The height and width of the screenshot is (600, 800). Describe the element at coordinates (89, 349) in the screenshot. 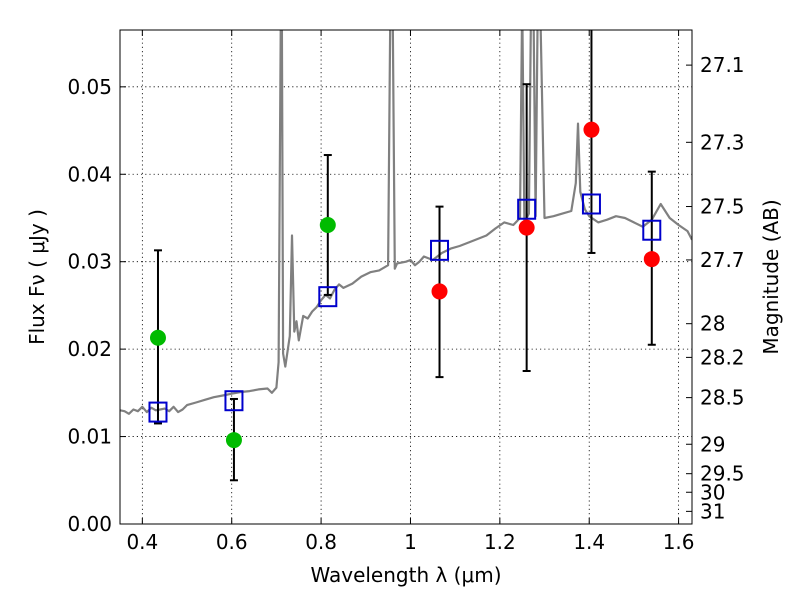

I see `y-tick-label: 0.02` at that location.